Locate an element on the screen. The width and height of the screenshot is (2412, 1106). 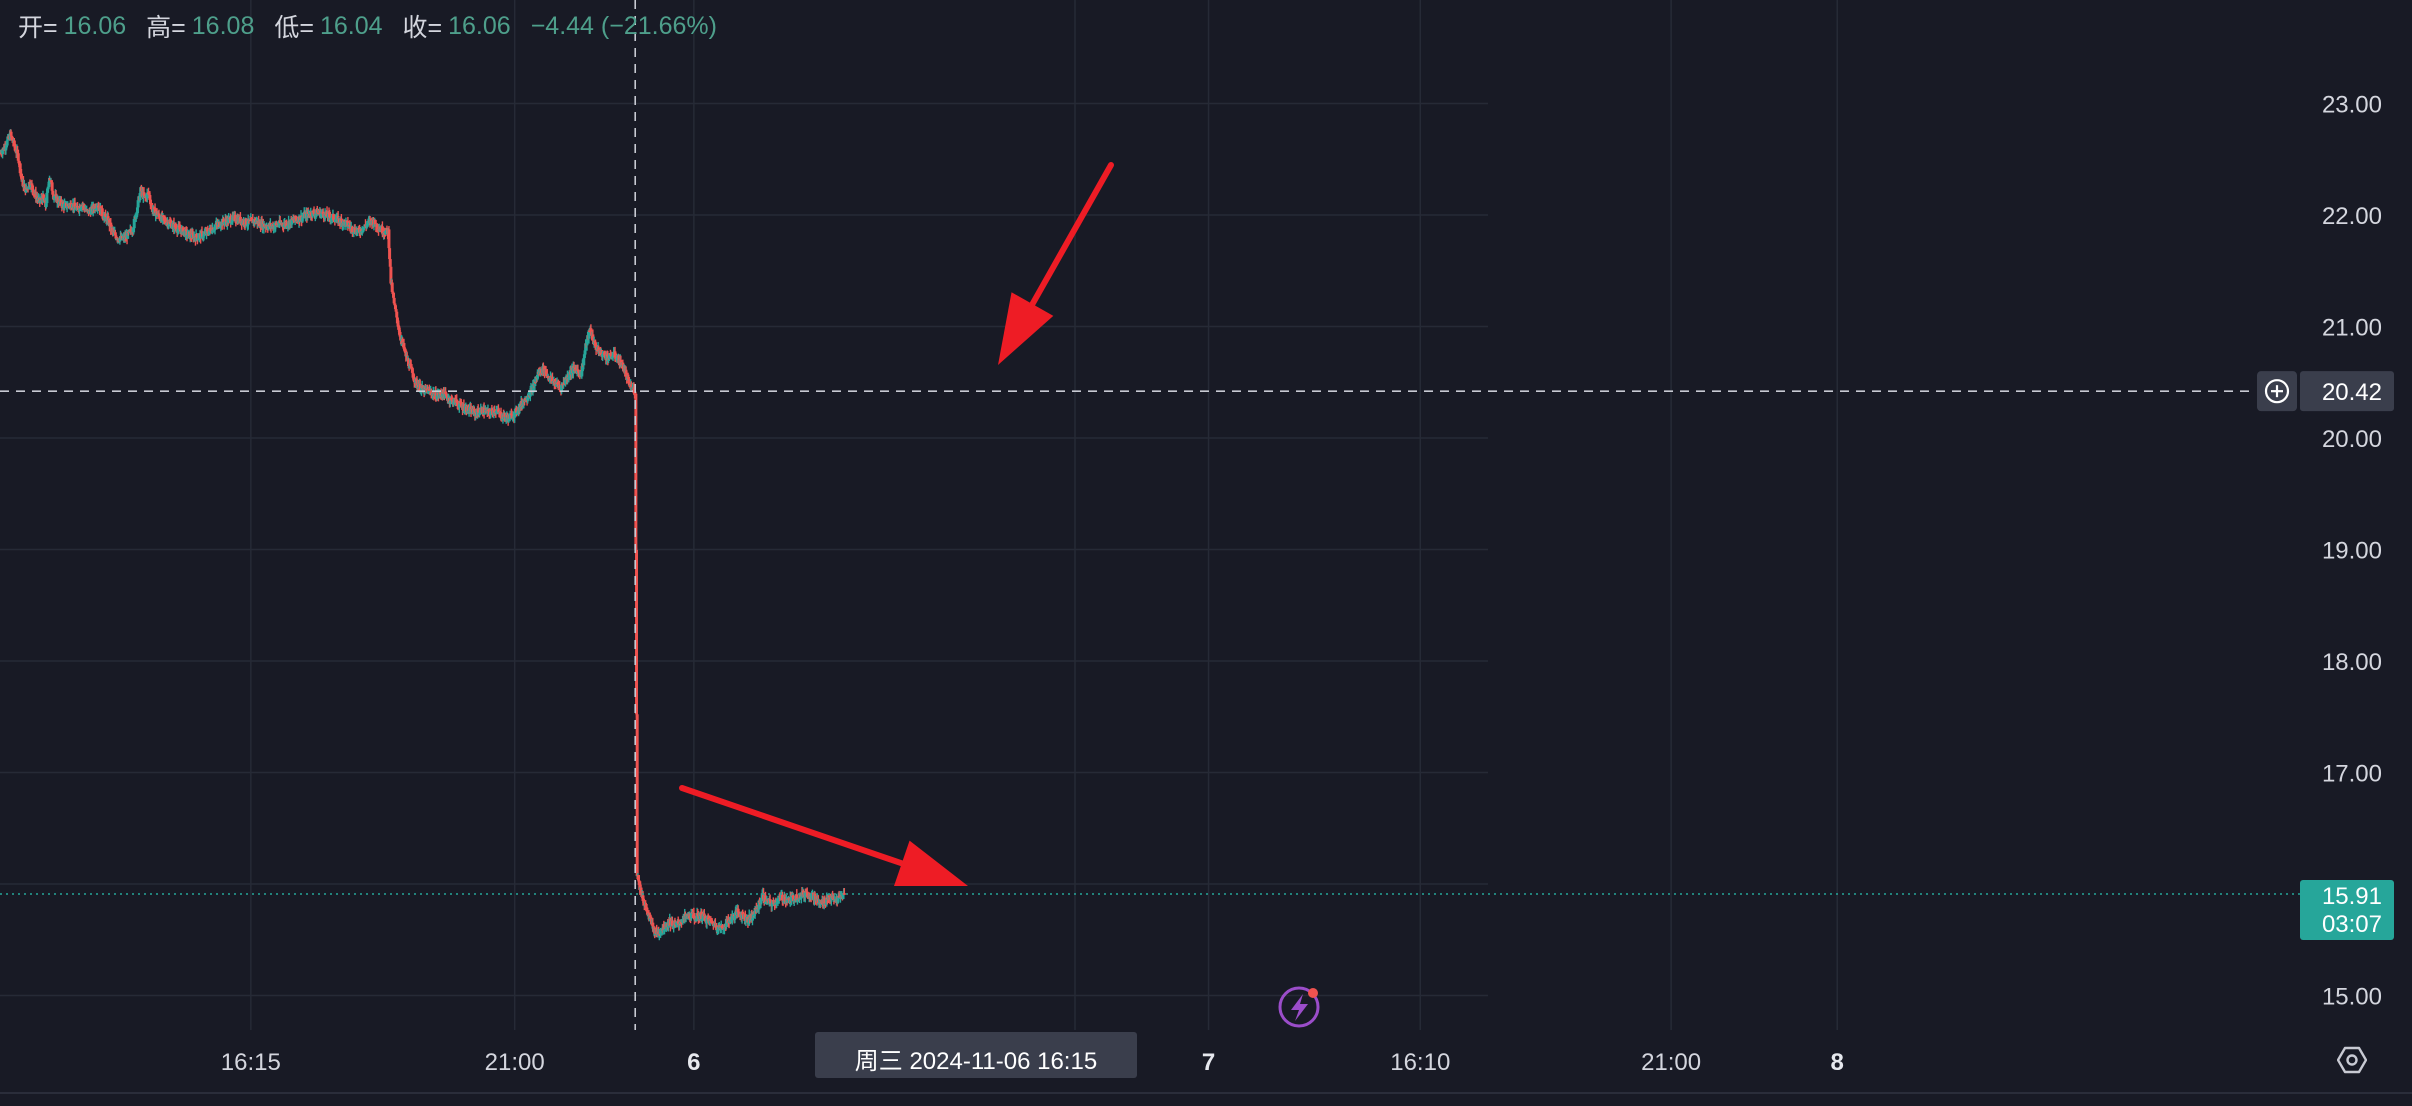
crosshair-time-tag is located at coordinates (976, 1055).